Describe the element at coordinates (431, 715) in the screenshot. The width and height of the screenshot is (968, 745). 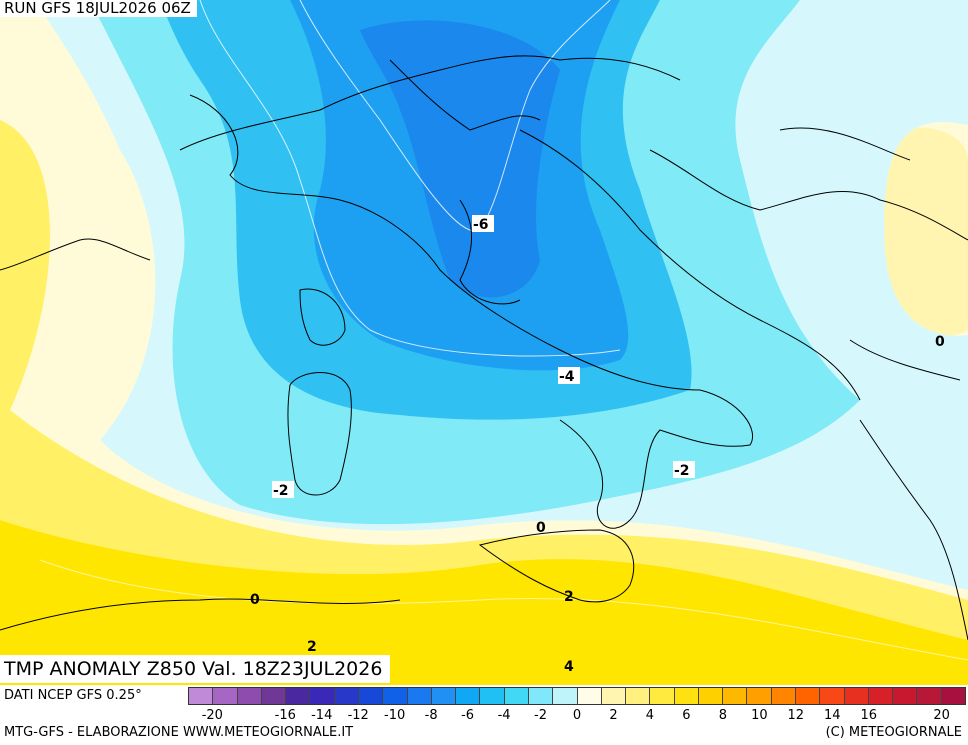
I see `legend-tick-label: -8` at that location.